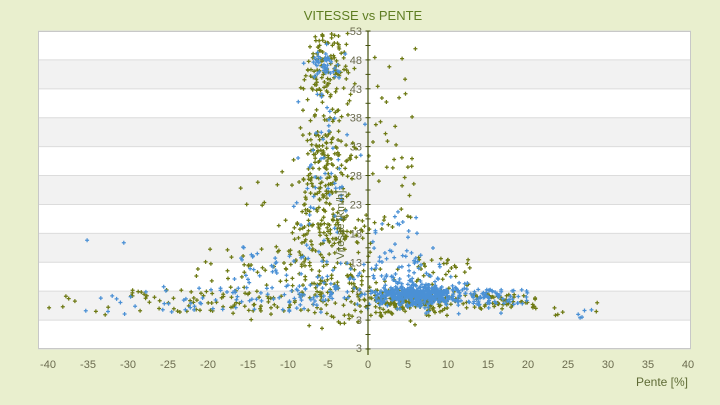  I want to click on x-tick-label: 10, so click(448, 365).